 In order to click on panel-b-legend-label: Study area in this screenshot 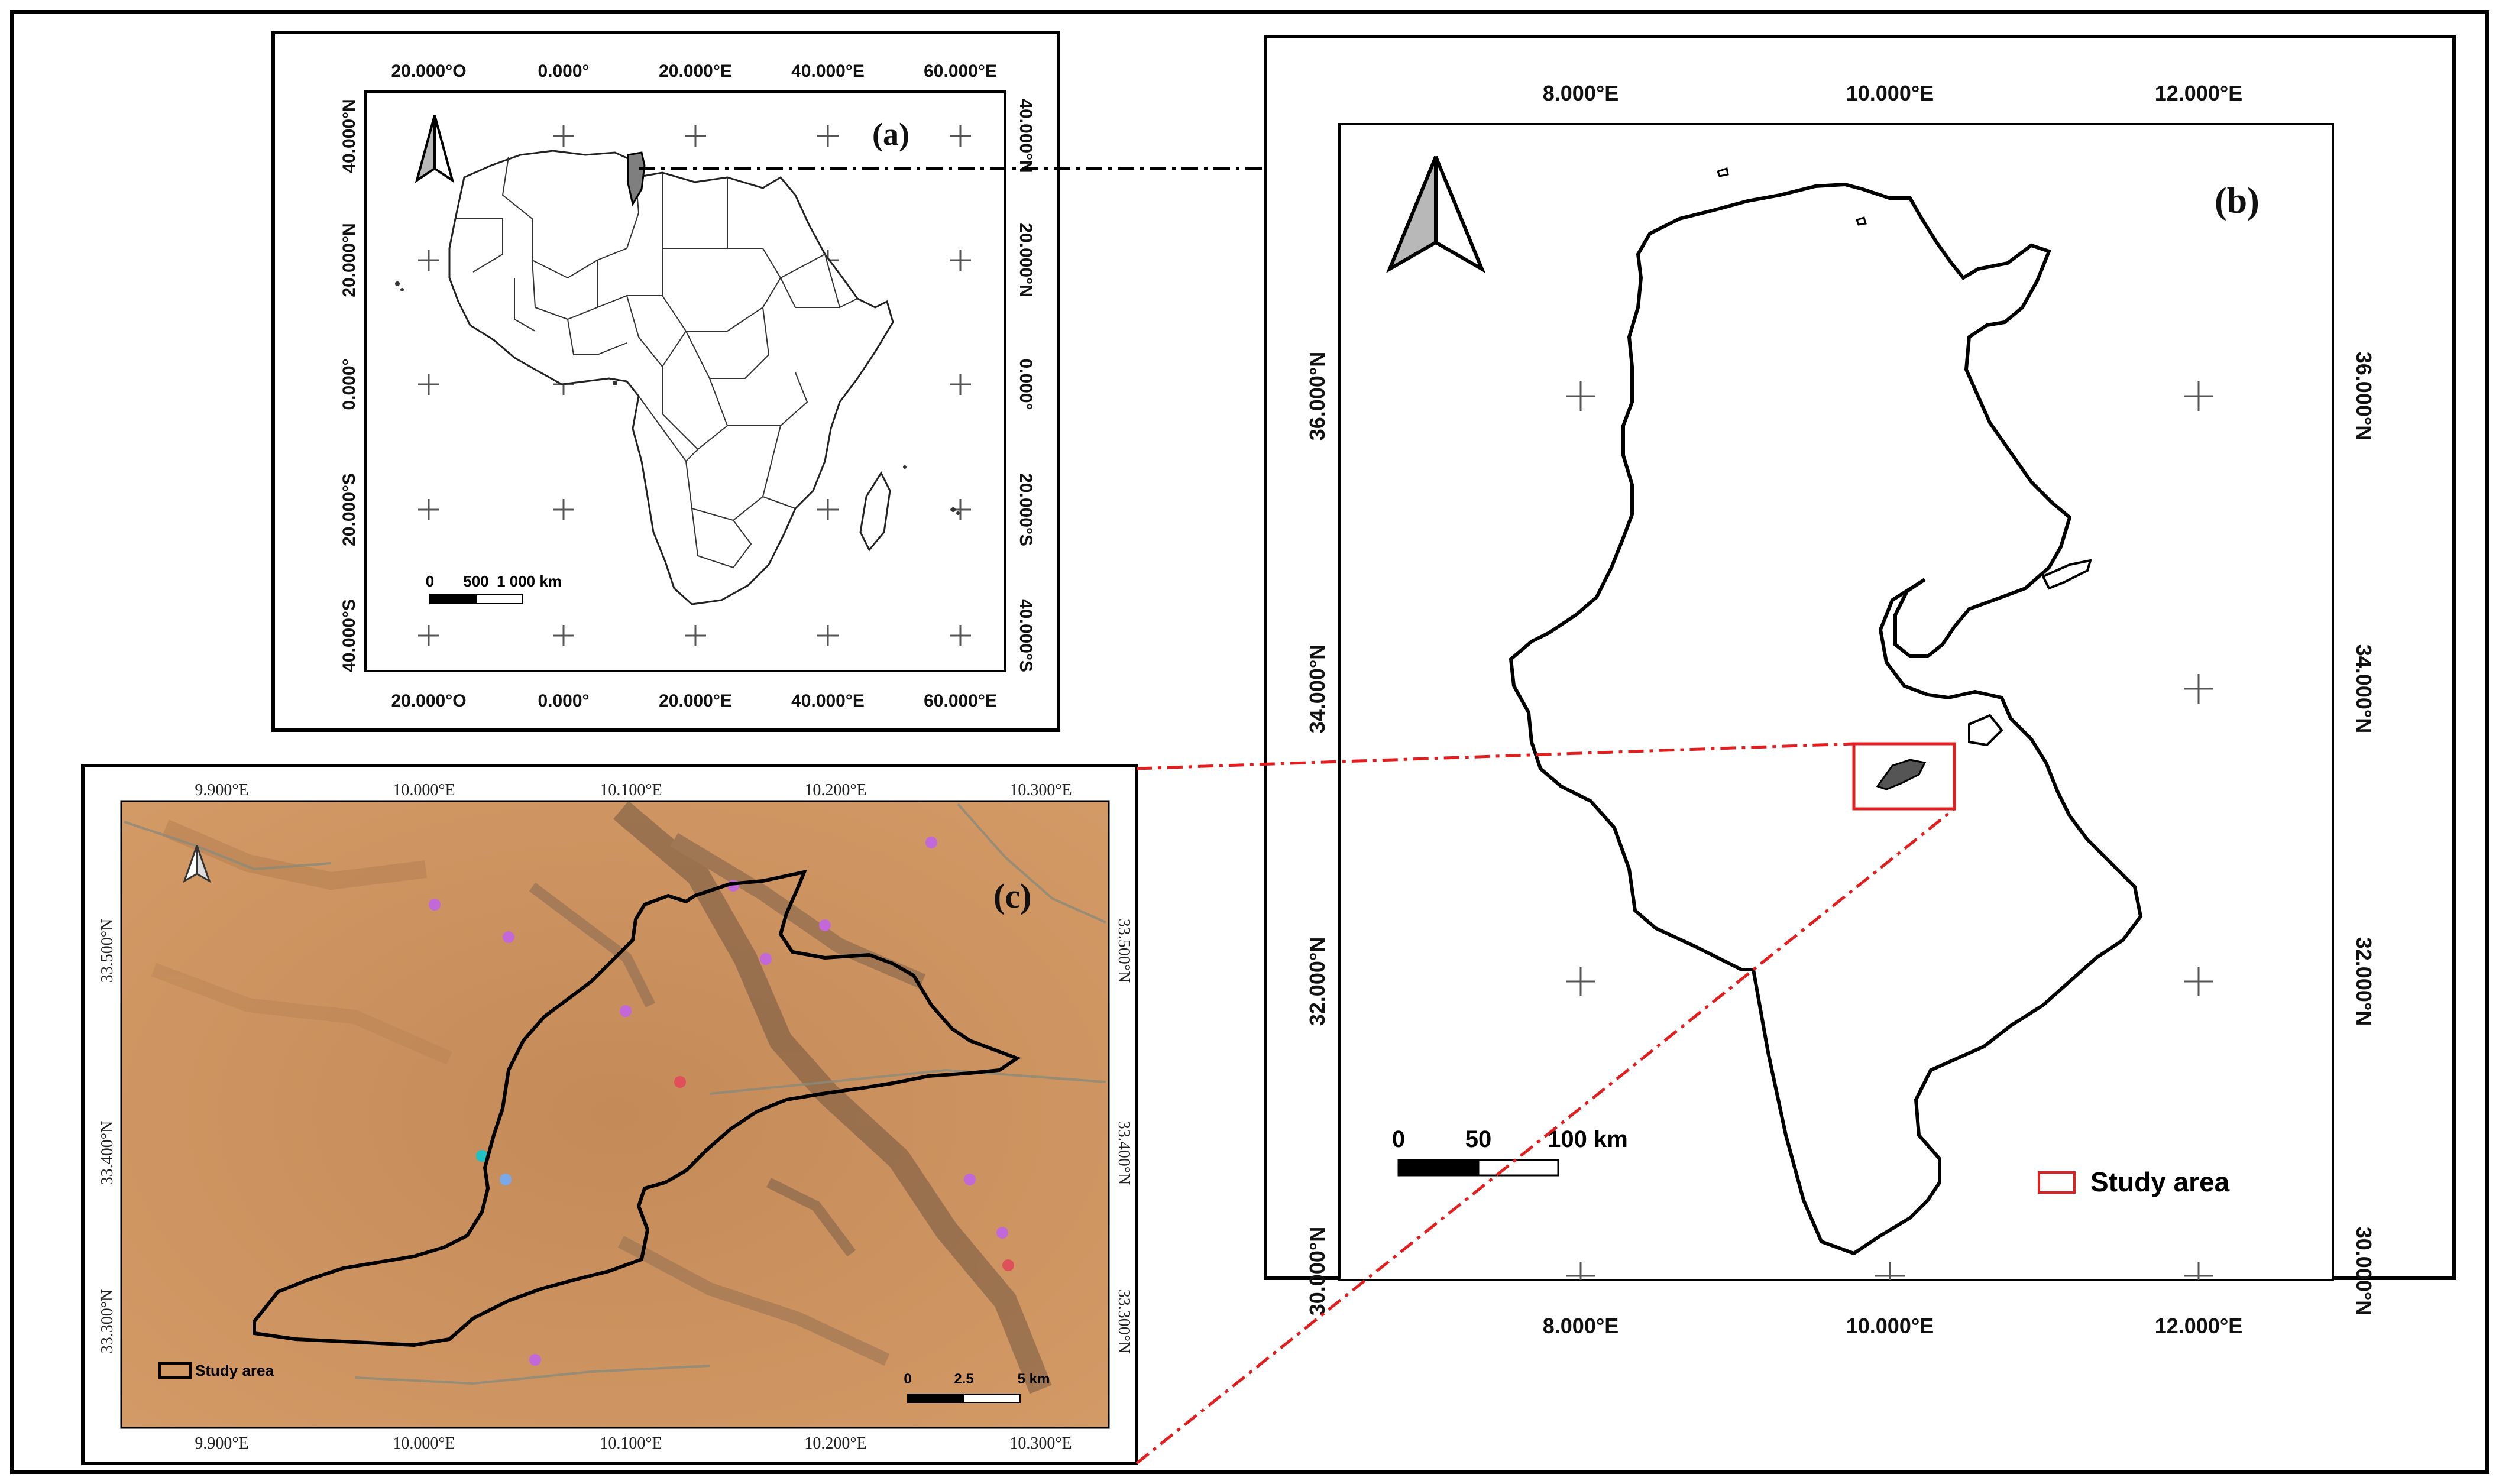, I will do `click(2160, 1182)`.